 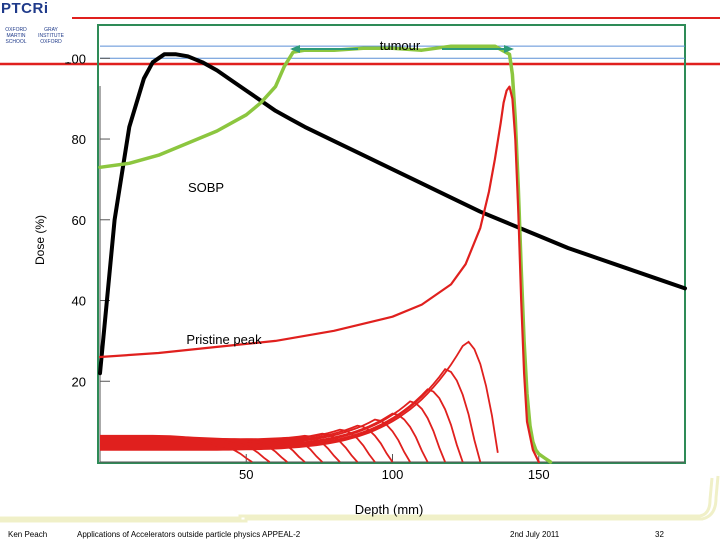 What do you see at coordinates (16, 42) in the screenshot?
I see `logo-sub-line: SCHOOL` at bounding box center [16, 42].